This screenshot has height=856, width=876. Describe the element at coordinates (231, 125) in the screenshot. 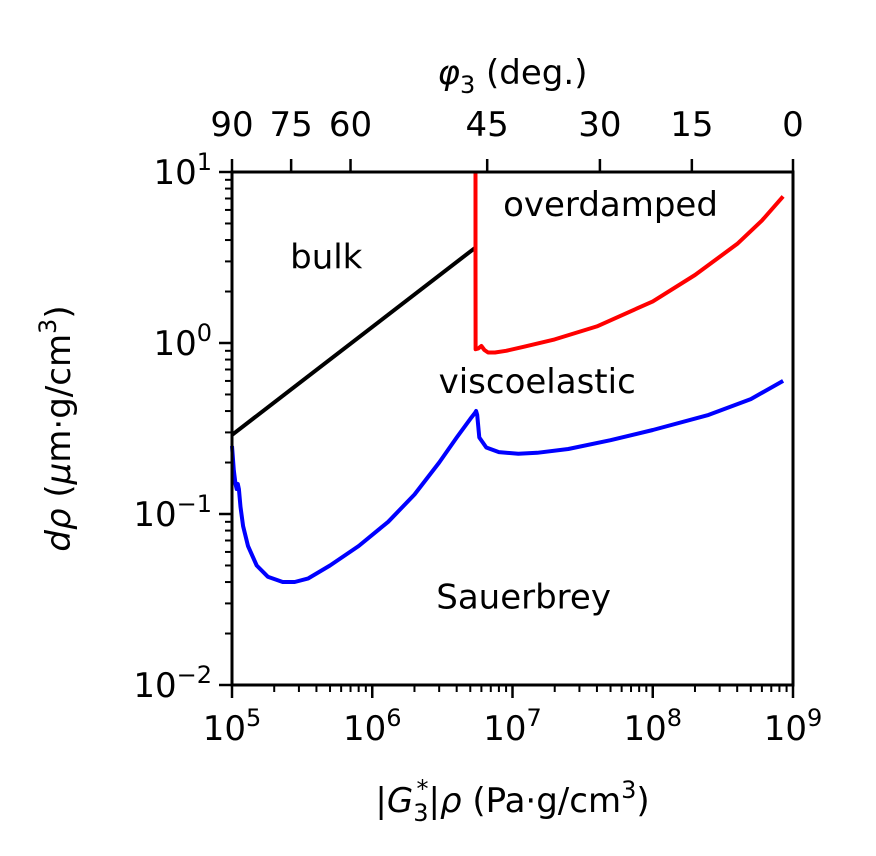

I see `top-tick-label: 90` at that location.